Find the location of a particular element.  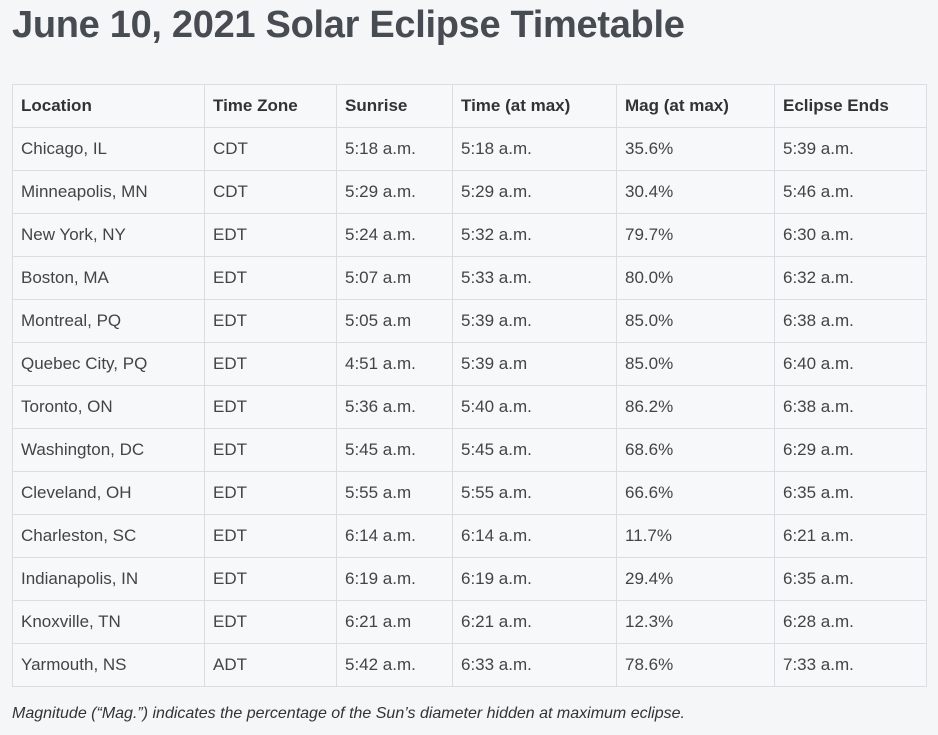

table-cell: 7:33 a.m. is located at coordinates (850, 665).